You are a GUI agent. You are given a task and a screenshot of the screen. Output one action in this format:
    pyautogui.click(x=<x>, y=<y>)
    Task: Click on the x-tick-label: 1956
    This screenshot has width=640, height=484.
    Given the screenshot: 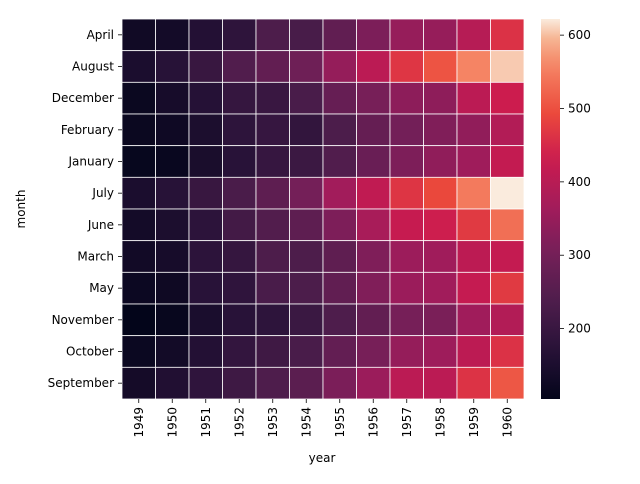 What is the action you would take?
    pyautogui.click(x=373, y=422)
    